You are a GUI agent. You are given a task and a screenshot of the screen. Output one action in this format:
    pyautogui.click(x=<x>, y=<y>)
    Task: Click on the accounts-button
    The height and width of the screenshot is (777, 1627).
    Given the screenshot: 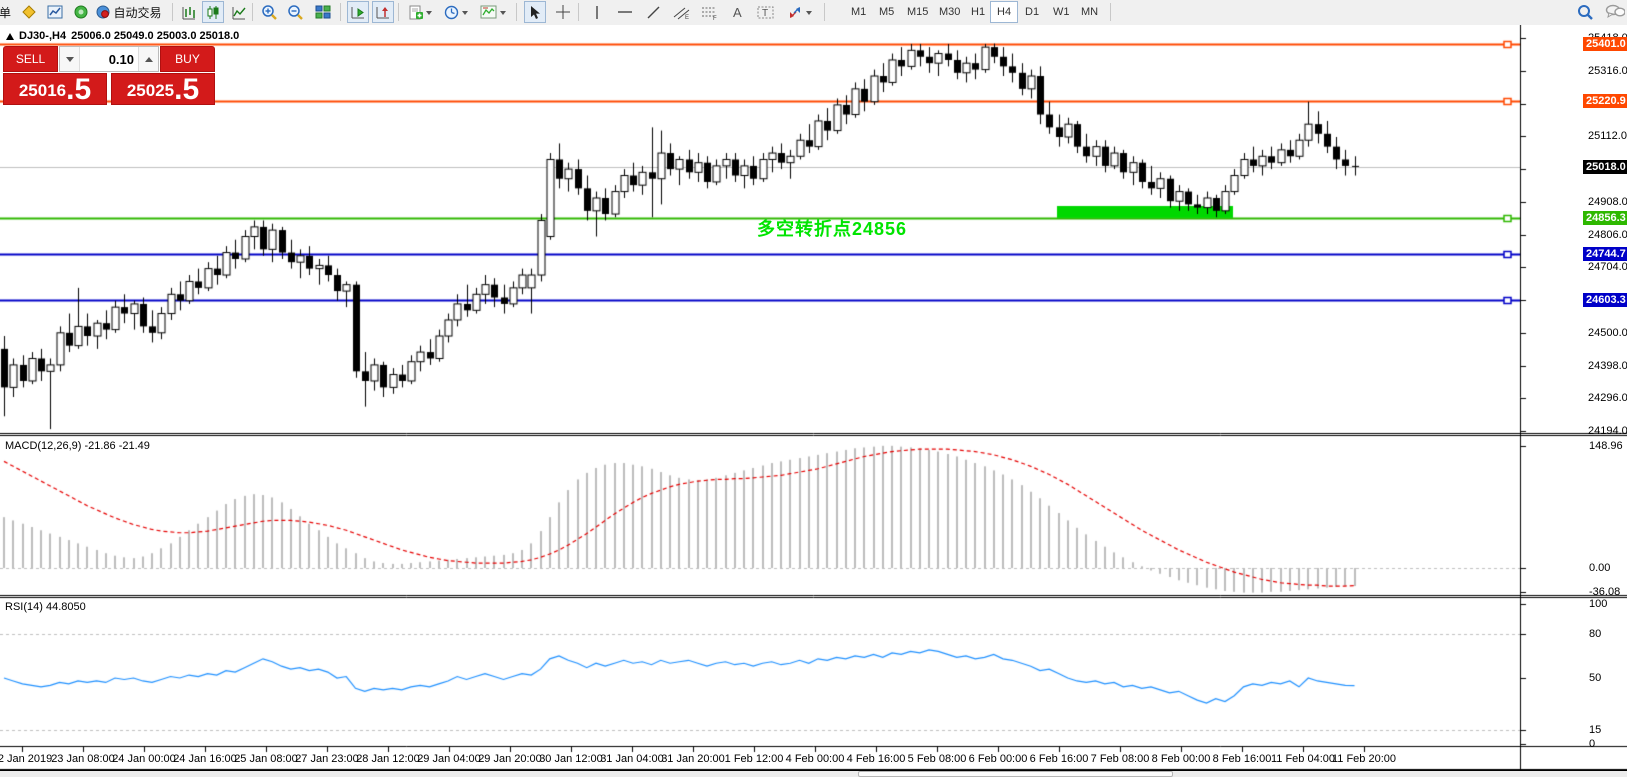 What is the action you would take?
    pyautogui.click(x=29, y=12)
    